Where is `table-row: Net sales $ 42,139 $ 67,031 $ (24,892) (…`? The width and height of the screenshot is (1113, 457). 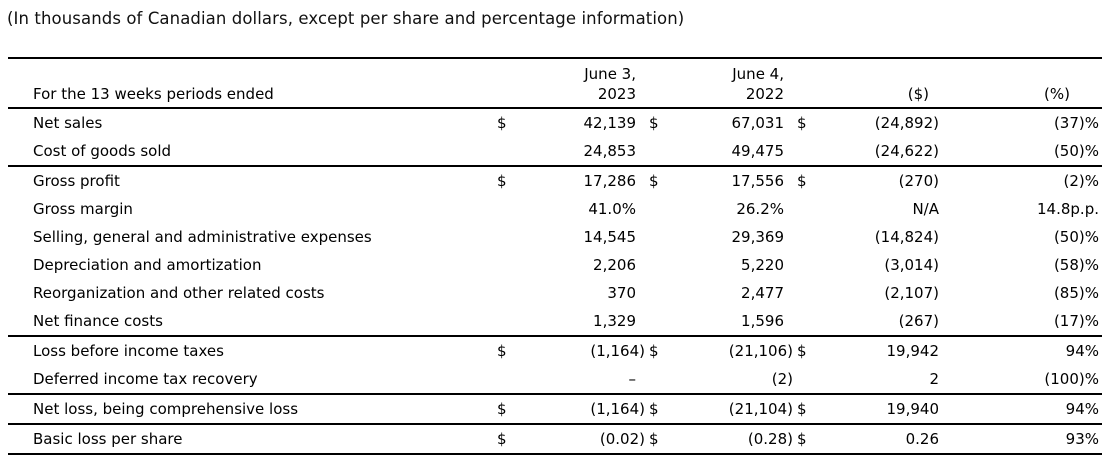 table-row: Net sales $ 42,139 $ 67,031 $ (24,892) (… is located at coordinates (555, 122).